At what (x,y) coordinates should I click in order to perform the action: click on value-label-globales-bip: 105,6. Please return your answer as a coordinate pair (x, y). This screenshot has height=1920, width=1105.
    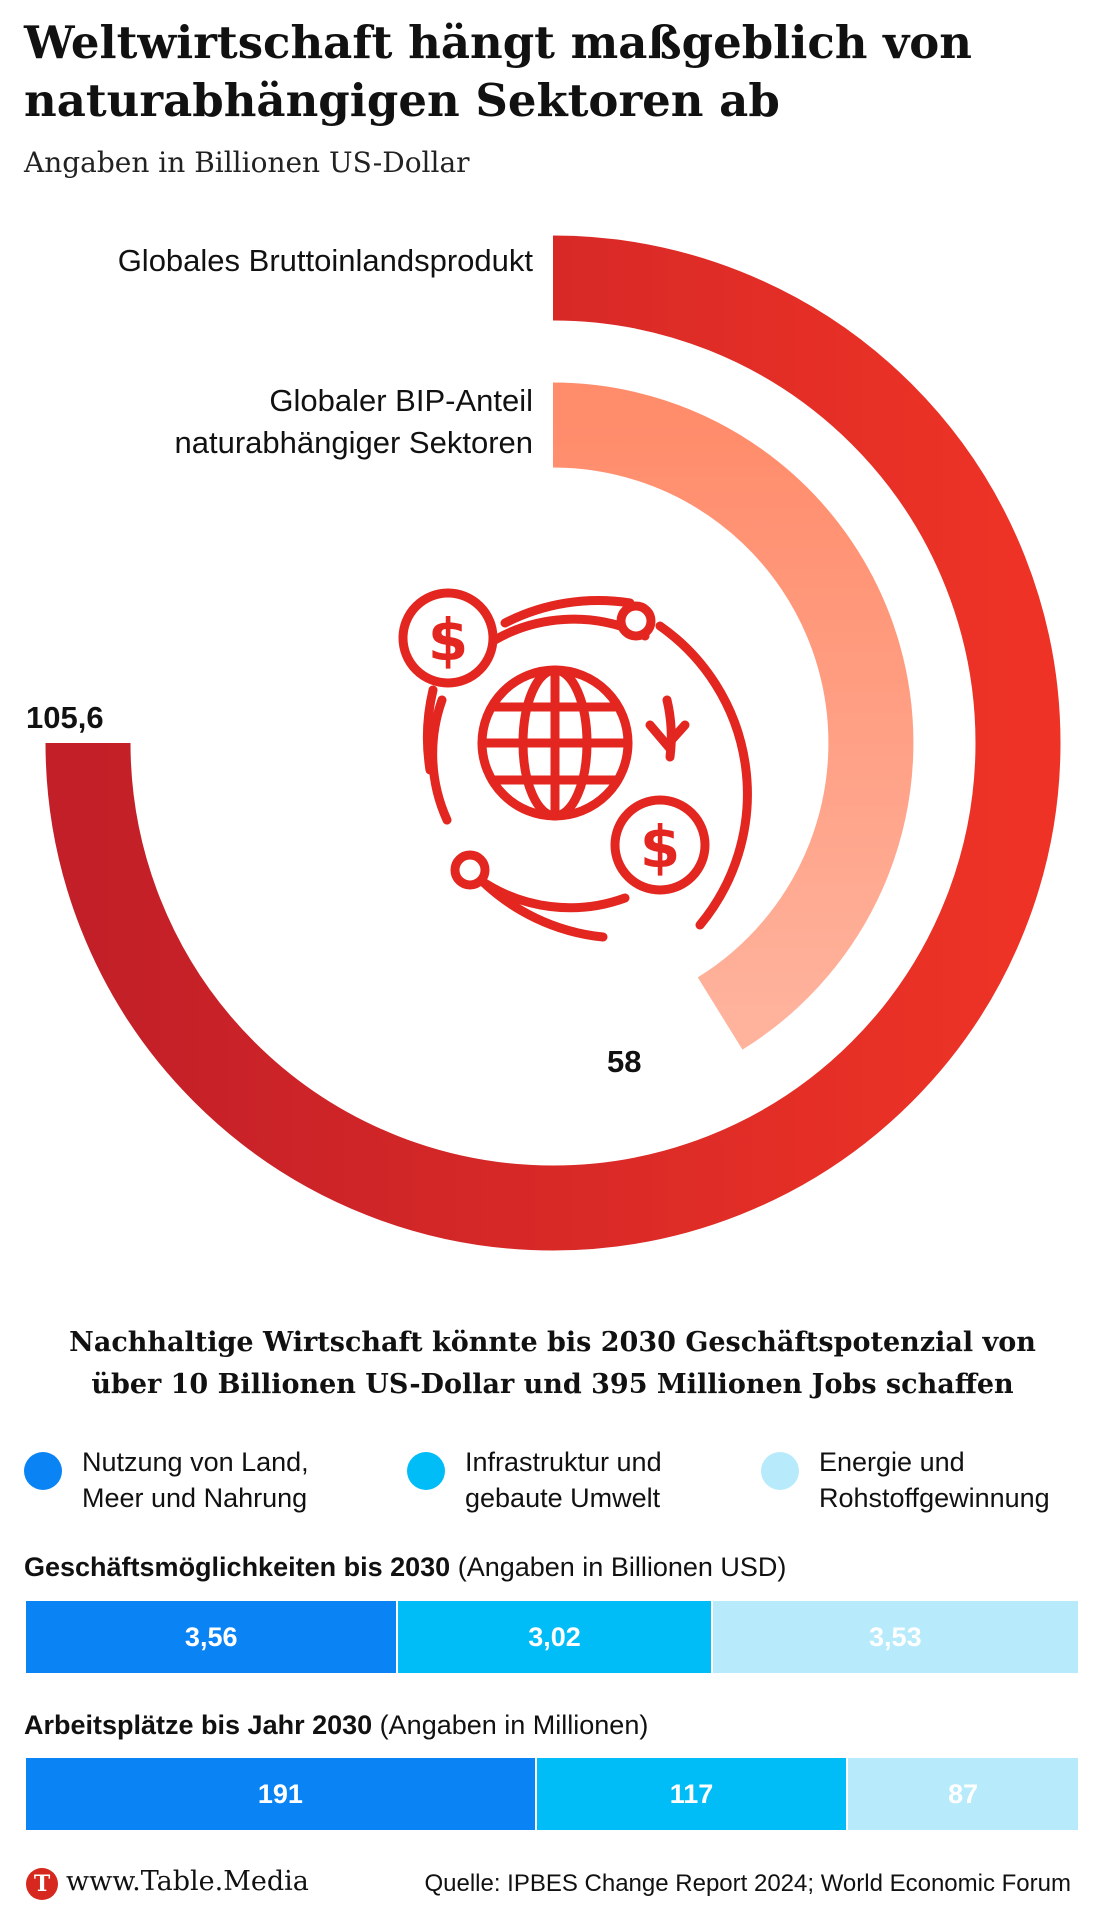
    Looking at the image, I should click on (65, 717).